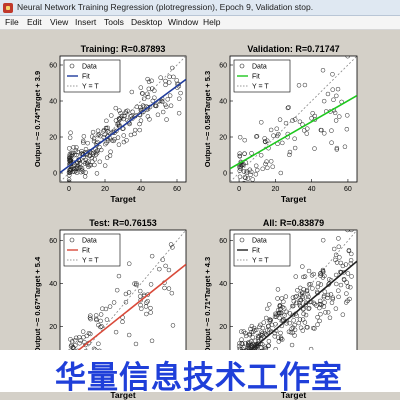 This screenshot has height=405, width=400. I want to click on y-tick-label: 60, so click(53, 66).